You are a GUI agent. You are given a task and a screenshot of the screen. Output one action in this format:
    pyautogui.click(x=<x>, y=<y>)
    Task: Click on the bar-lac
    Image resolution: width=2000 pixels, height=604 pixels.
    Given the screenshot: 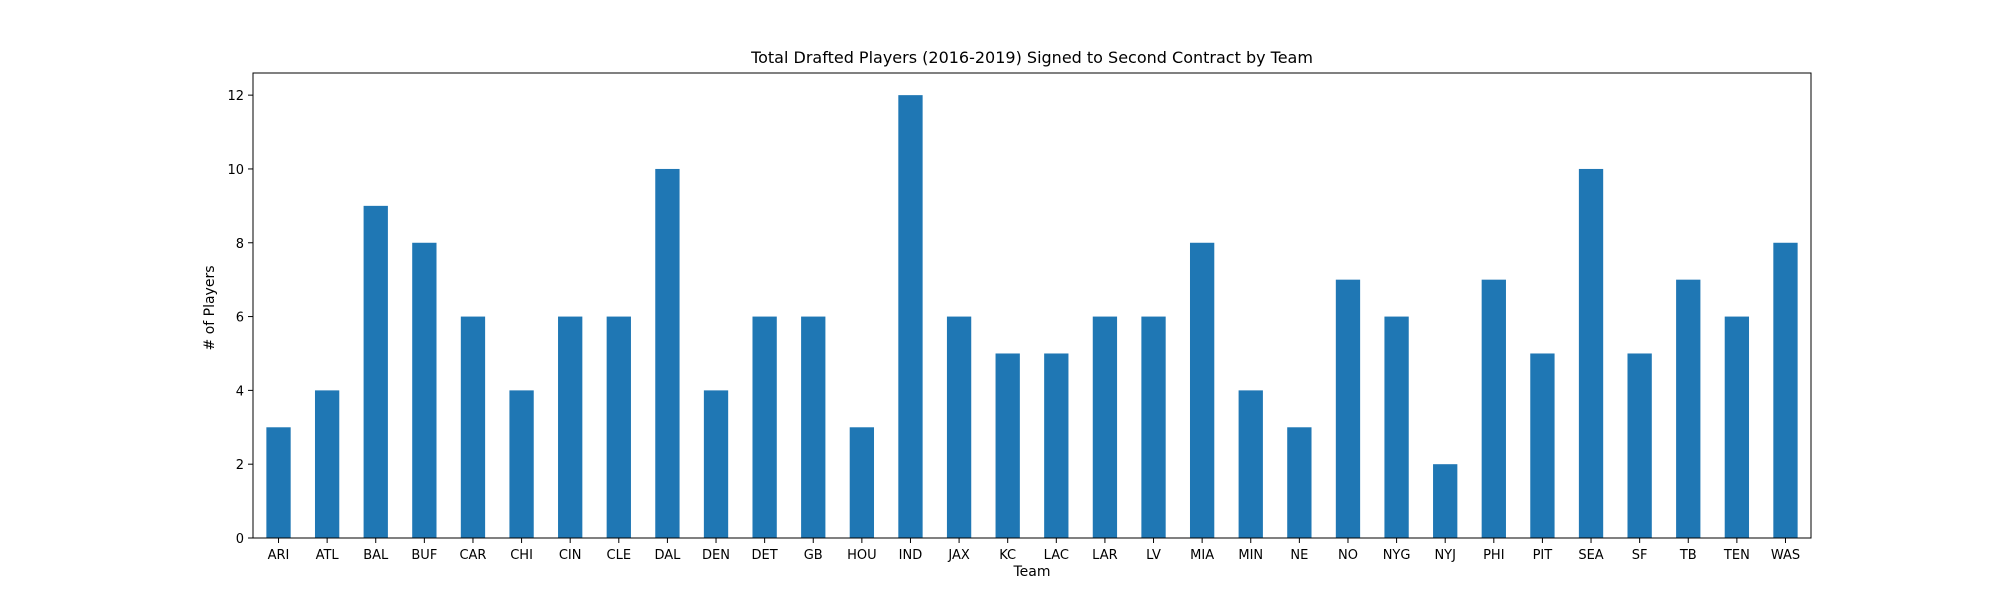 What is the action you would take?
    pyautogui.click(x=1056, y=445)
    